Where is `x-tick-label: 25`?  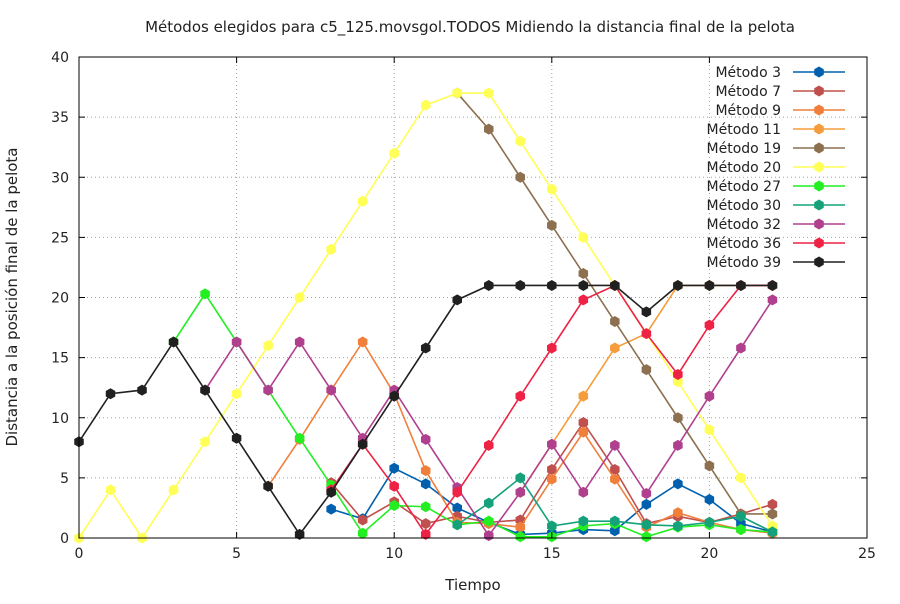 x-tick-label: 25 is located at coordinates (867, 554).